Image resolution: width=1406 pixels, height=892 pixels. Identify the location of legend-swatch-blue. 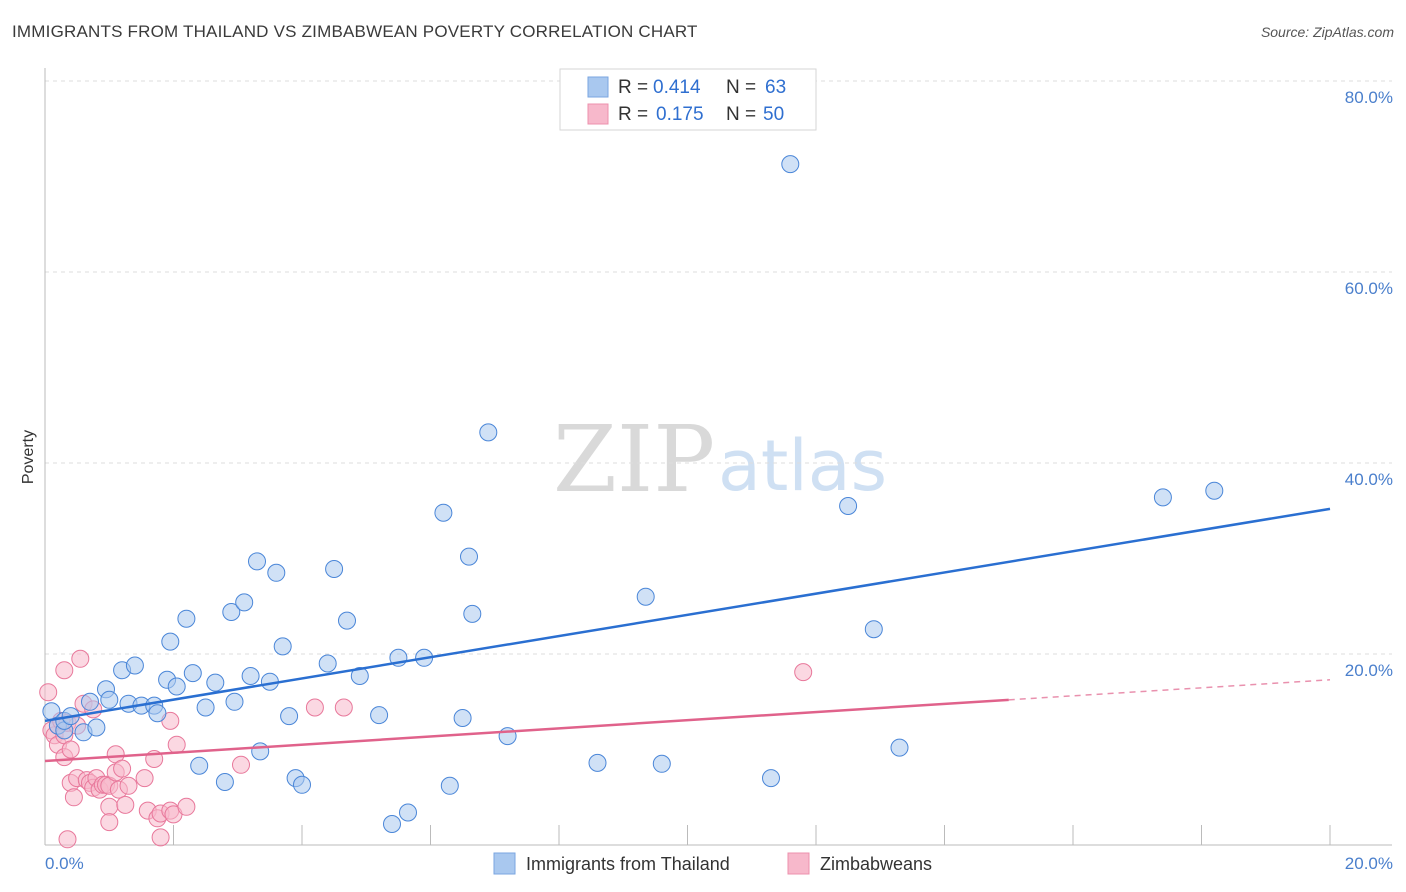
(598, 87).